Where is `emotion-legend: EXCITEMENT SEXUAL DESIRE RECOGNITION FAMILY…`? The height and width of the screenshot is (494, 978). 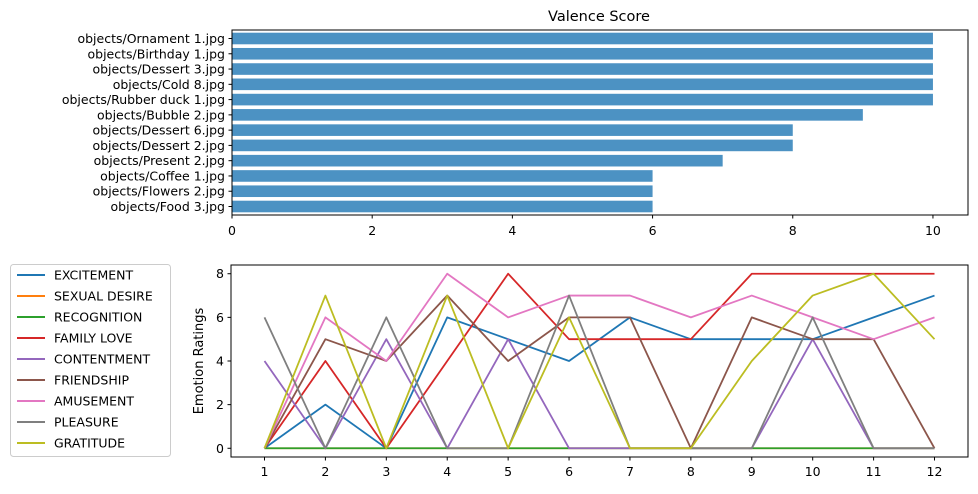 emotion-legend: EXCITEMENT SEXUAL DESIRE RECOGNITION FAMILY… is located at coordinates (90, 360).